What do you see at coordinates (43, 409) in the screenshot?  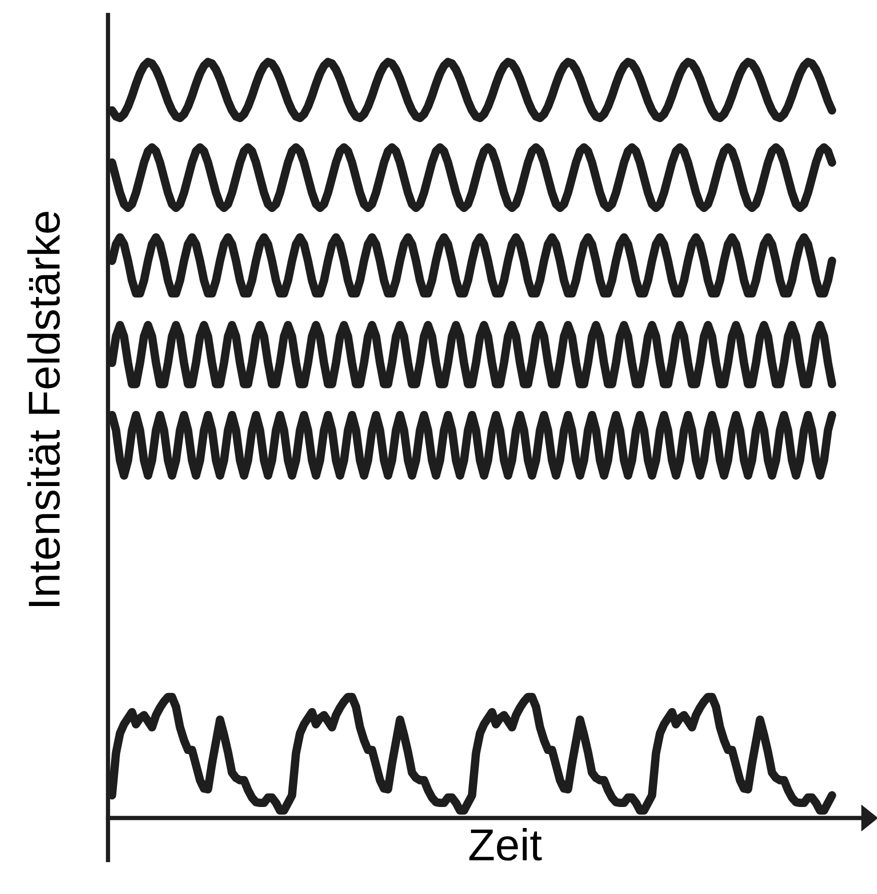 I see `y-axis-title: Intensität Feldstärke` at bounding box center [43, 409].